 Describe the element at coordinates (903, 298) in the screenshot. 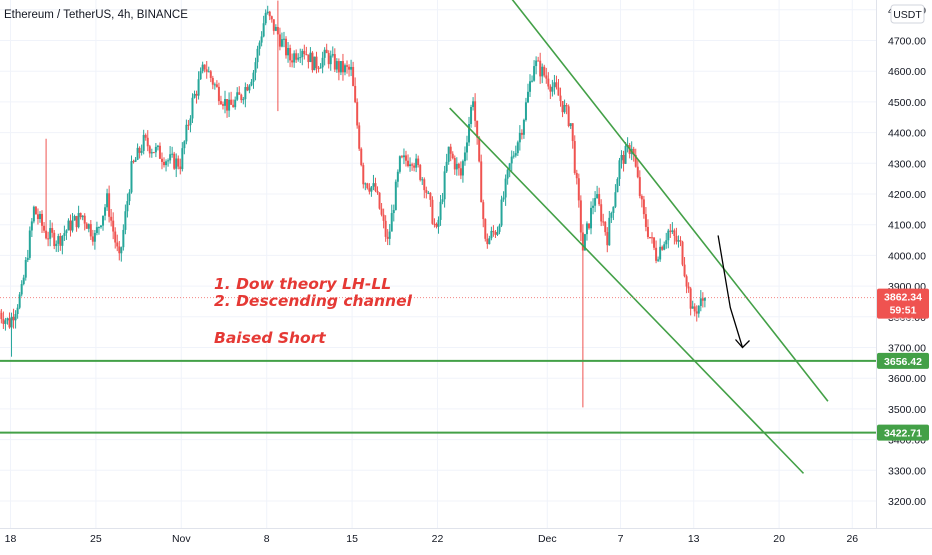

I see `last-price-badge-value: 3862.34` at that location.